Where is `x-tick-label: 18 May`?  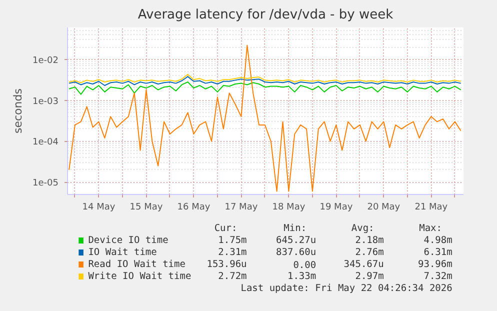
x-tick-label: 18 May is located at coordinates (289, 207).